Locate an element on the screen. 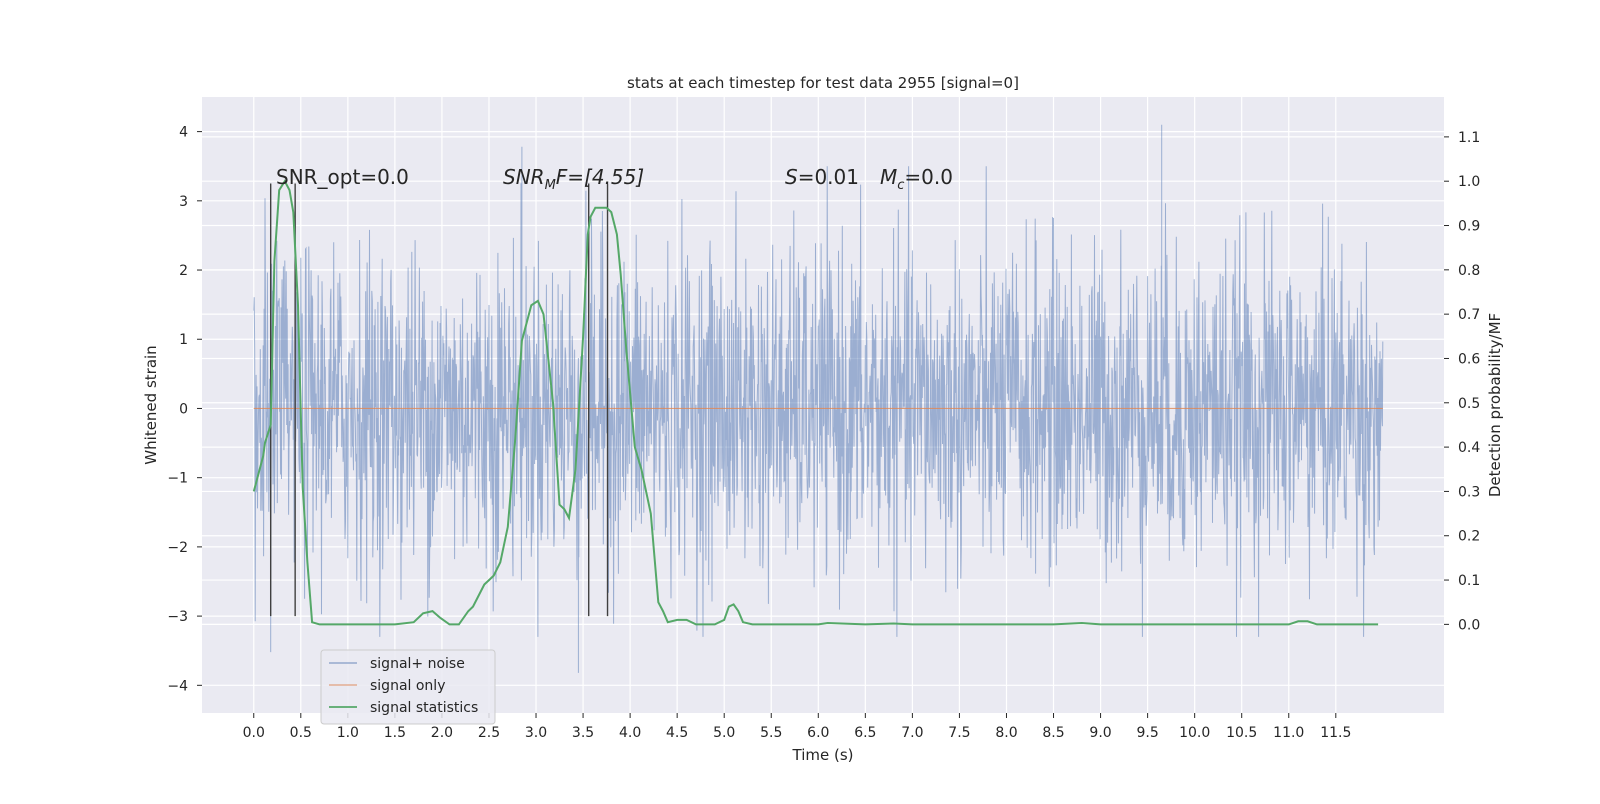 This screenshot has height=804, width=1600. y-right-tick-label: 0.0 is located at coordinates (1469, 625).